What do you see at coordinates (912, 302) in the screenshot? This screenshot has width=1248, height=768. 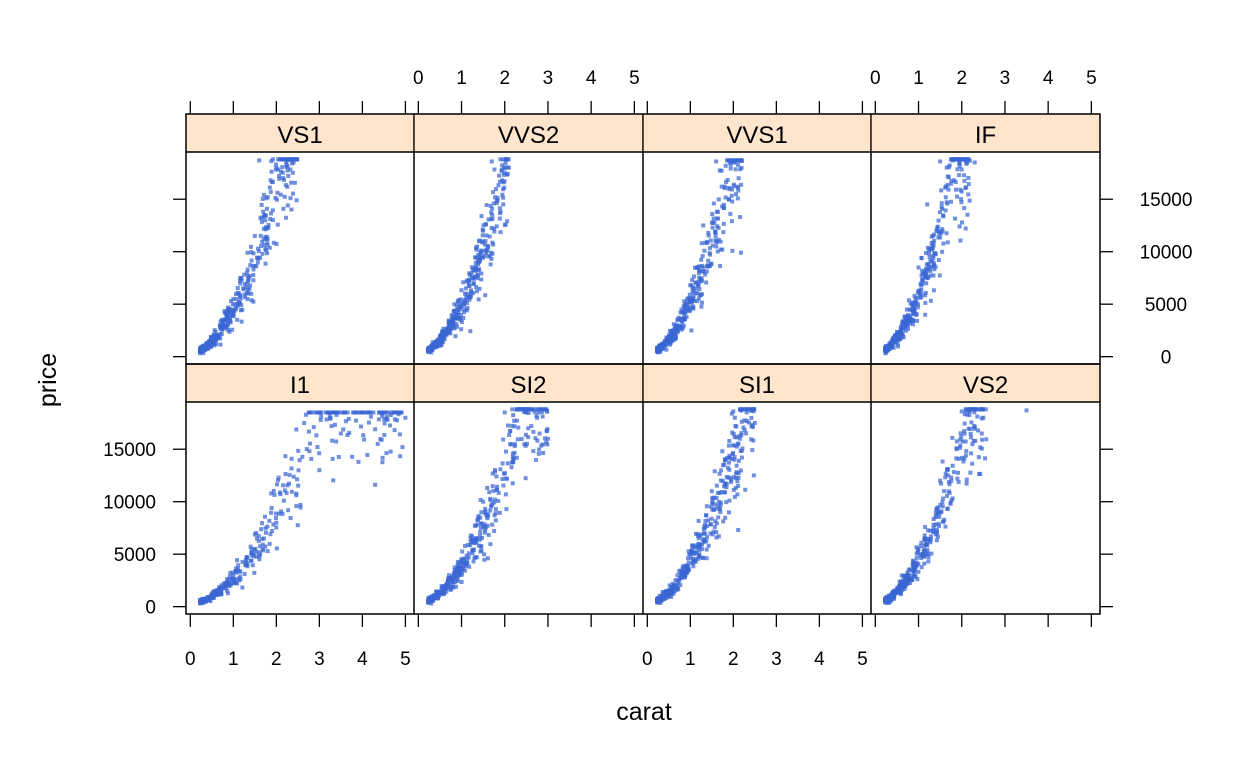 I see `point-if-g291` at bounding box center [912, 302].